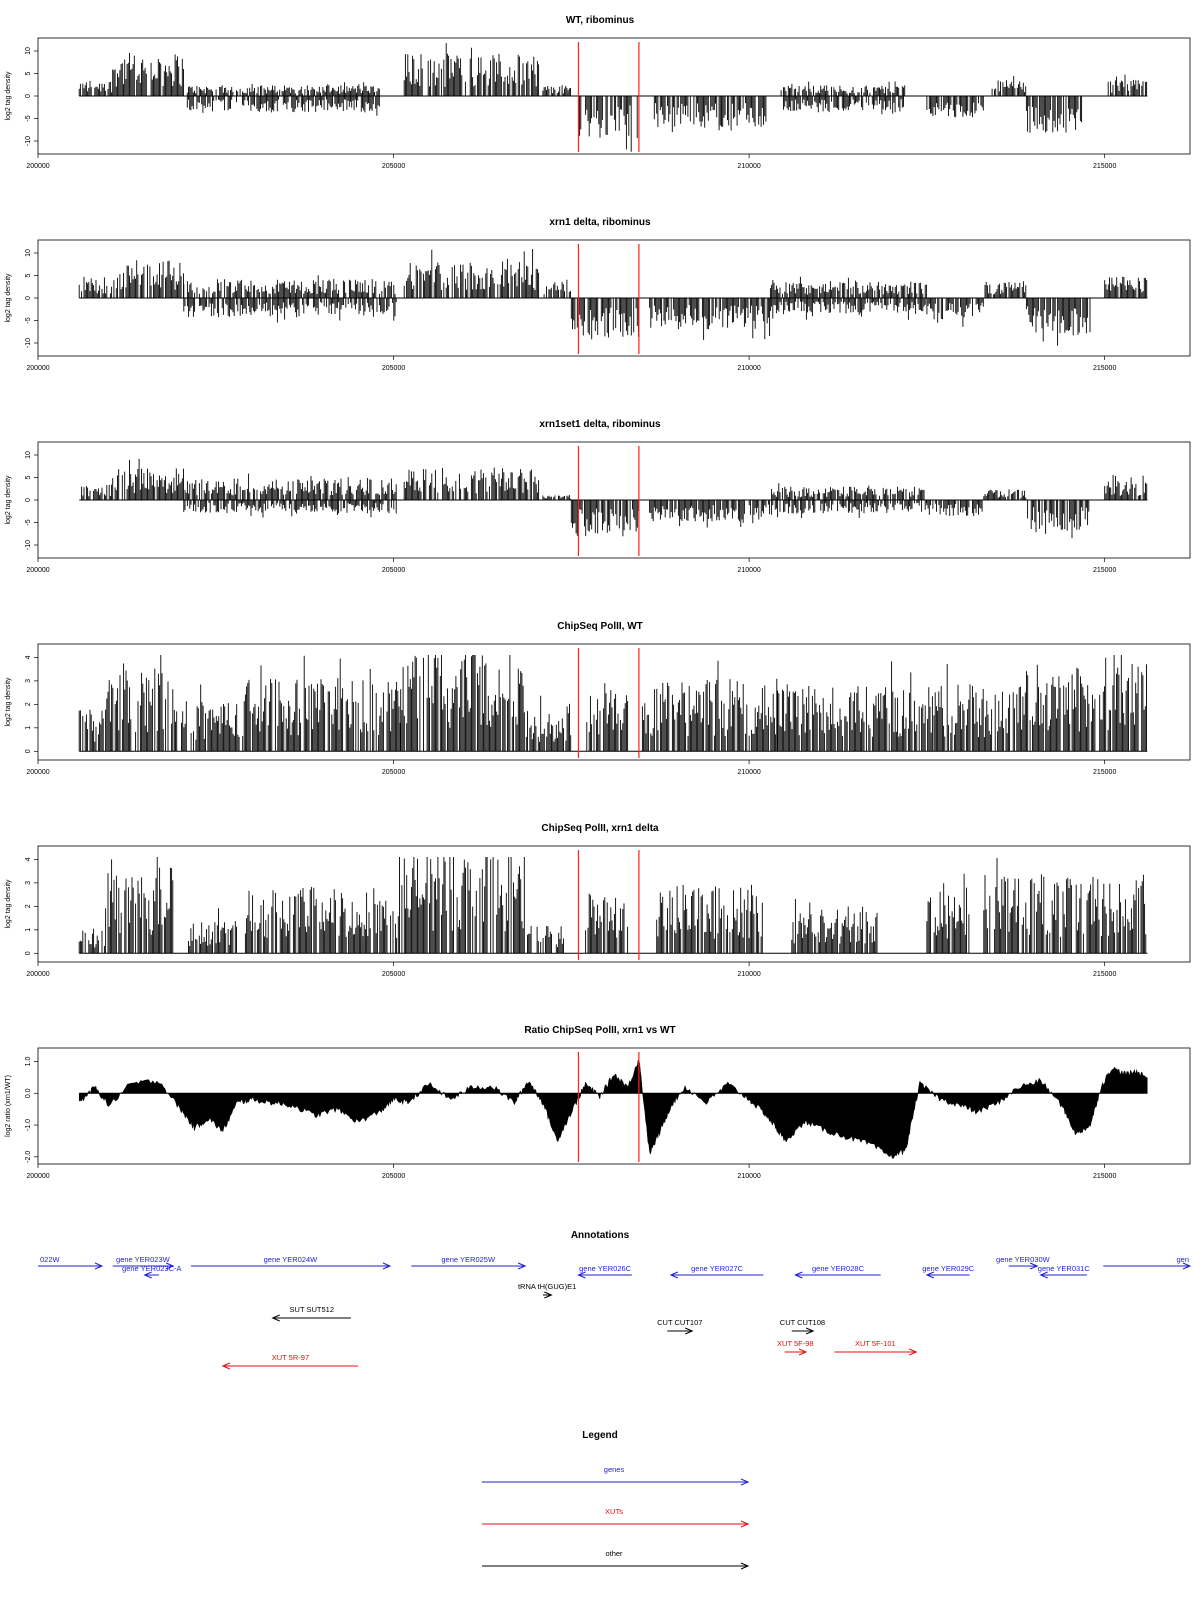 The image size is (1200, 1600). Describe the element at coordinates (600, 626) in the screenshot. I see `panel-title: ChipSeq PolII, WT` at that location.